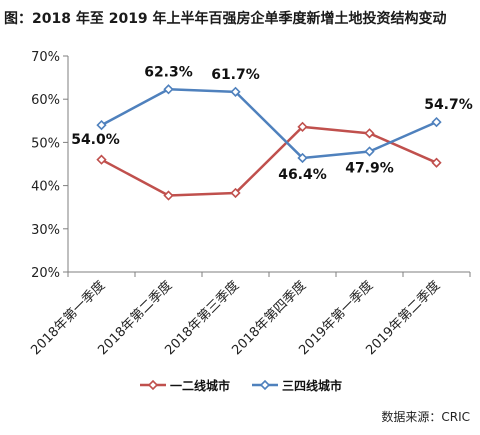  What do you see at coordinates (168, 72) in the screenshot?
I see `data-label: 62.3%` at bounding box center [168, 72].